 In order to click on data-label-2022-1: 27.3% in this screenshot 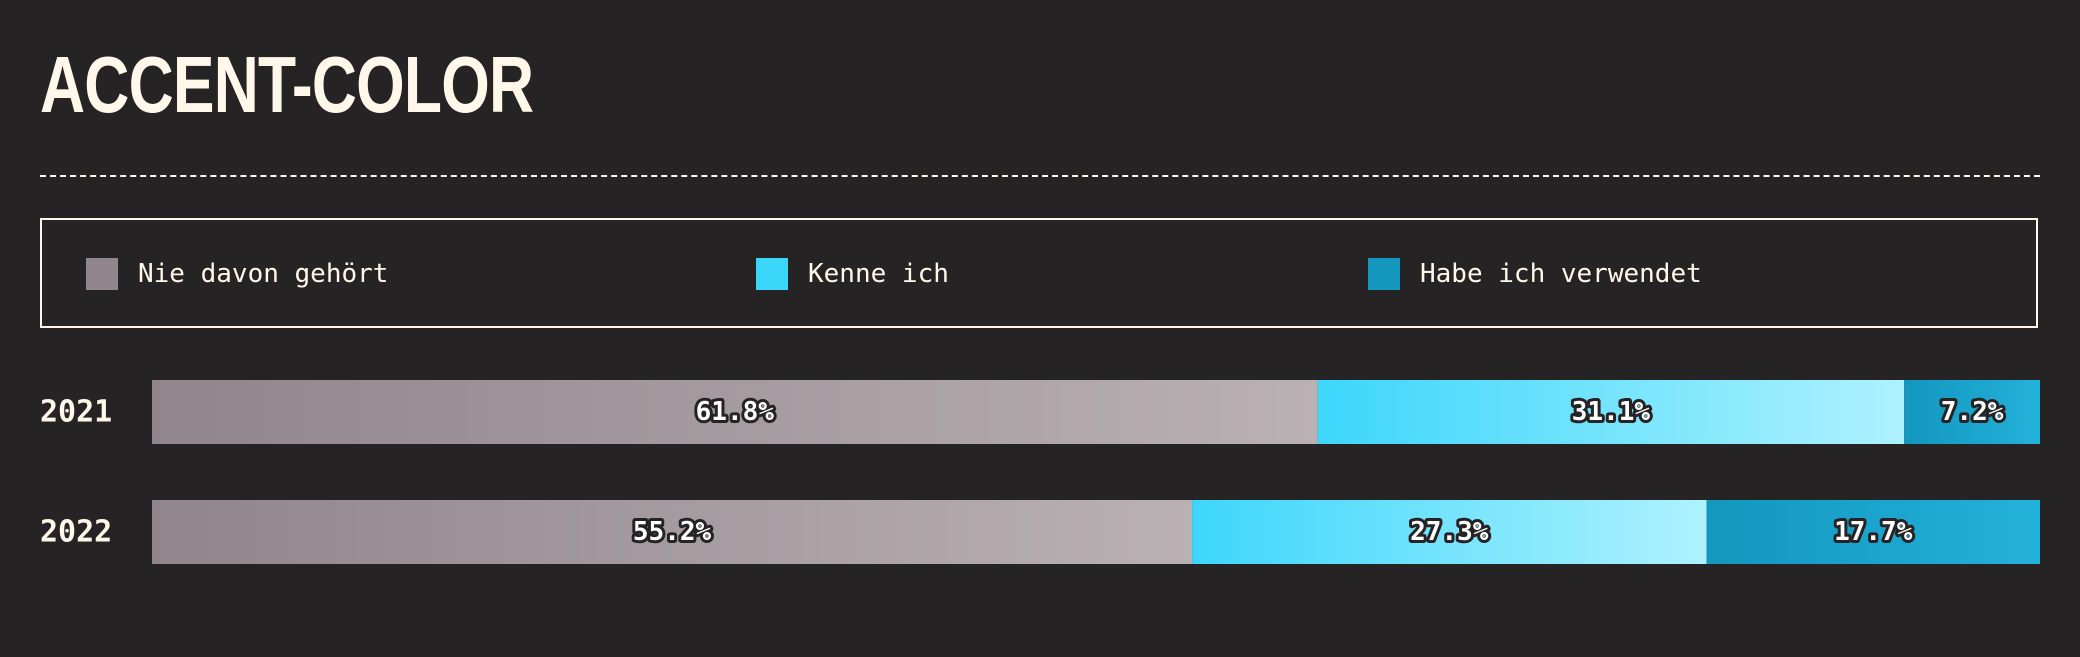, I will do `click(1449, 532)`.